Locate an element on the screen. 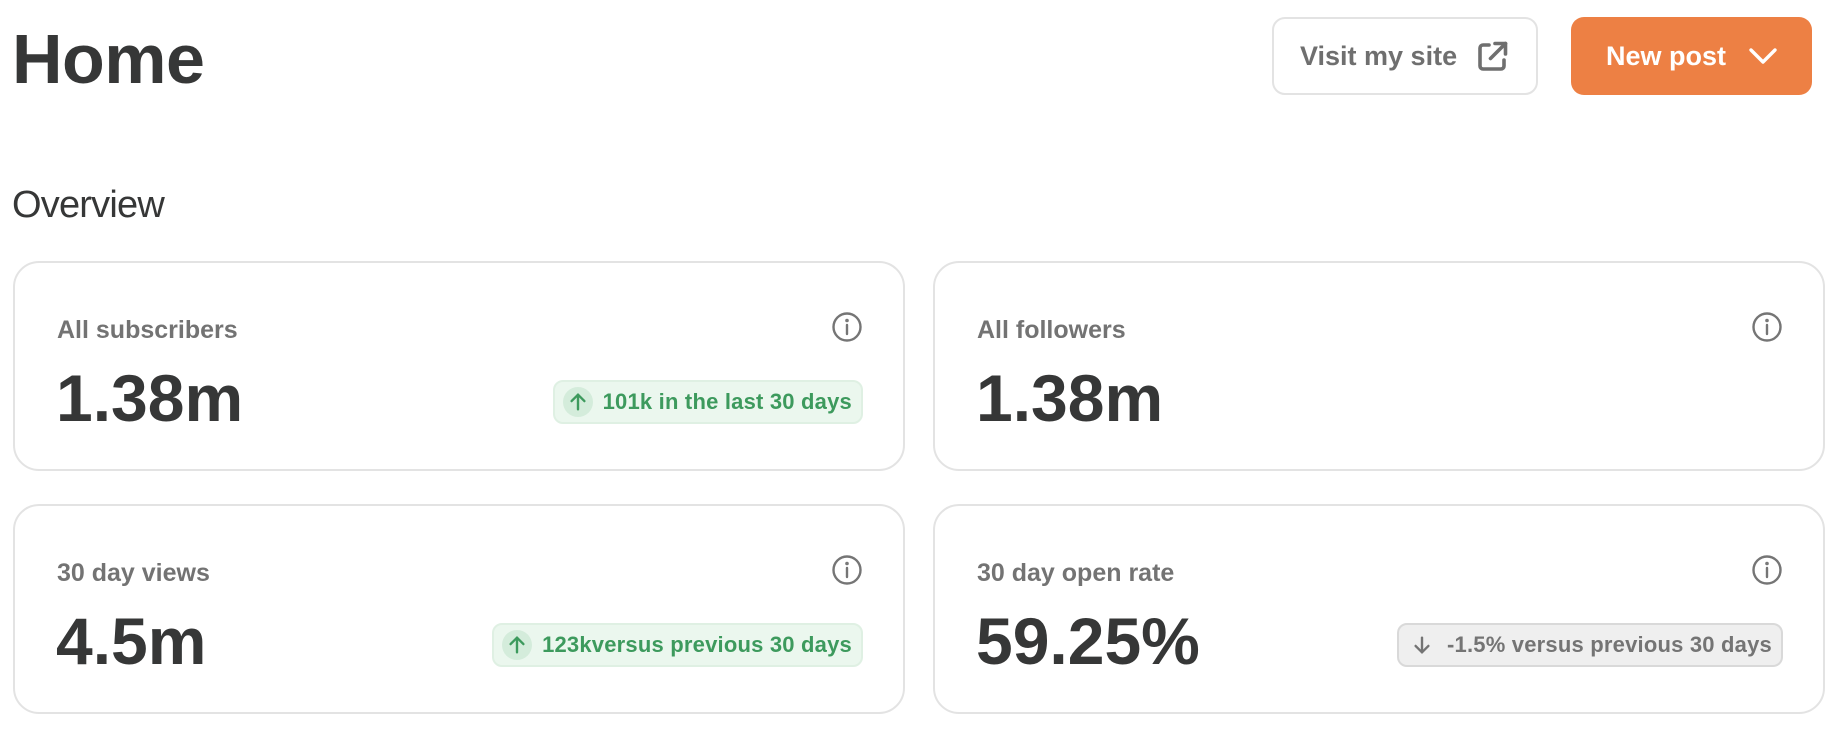  stat-card-all-followers: All followers 1.38m is located at coordinates (1379, 366).